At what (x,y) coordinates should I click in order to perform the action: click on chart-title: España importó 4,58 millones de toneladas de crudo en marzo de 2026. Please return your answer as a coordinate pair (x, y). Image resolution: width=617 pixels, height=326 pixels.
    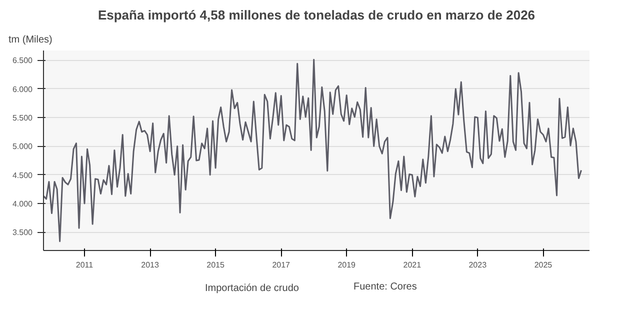
    Looking at the image, I should click on (317, 15).